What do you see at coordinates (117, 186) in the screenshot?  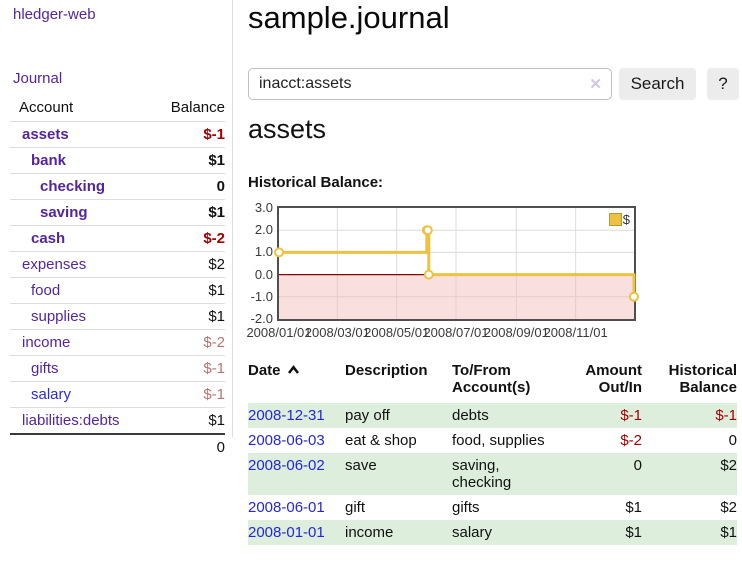 I see `account-row: checking 0` at bounding box center [117, 186].